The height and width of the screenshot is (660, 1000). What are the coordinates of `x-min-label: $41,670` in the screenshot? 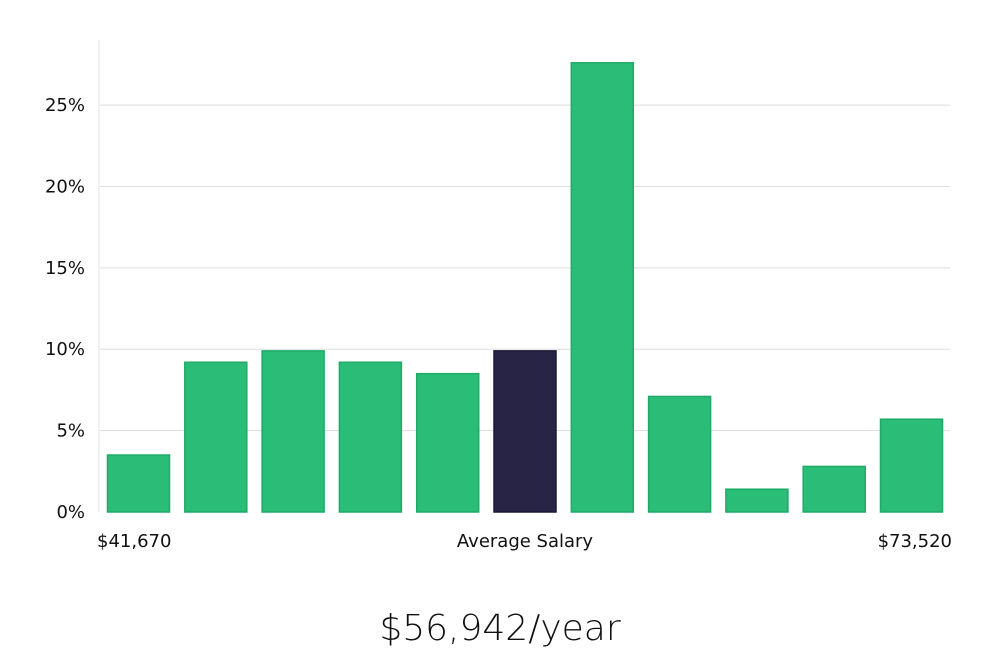 It's located at (134, 541).